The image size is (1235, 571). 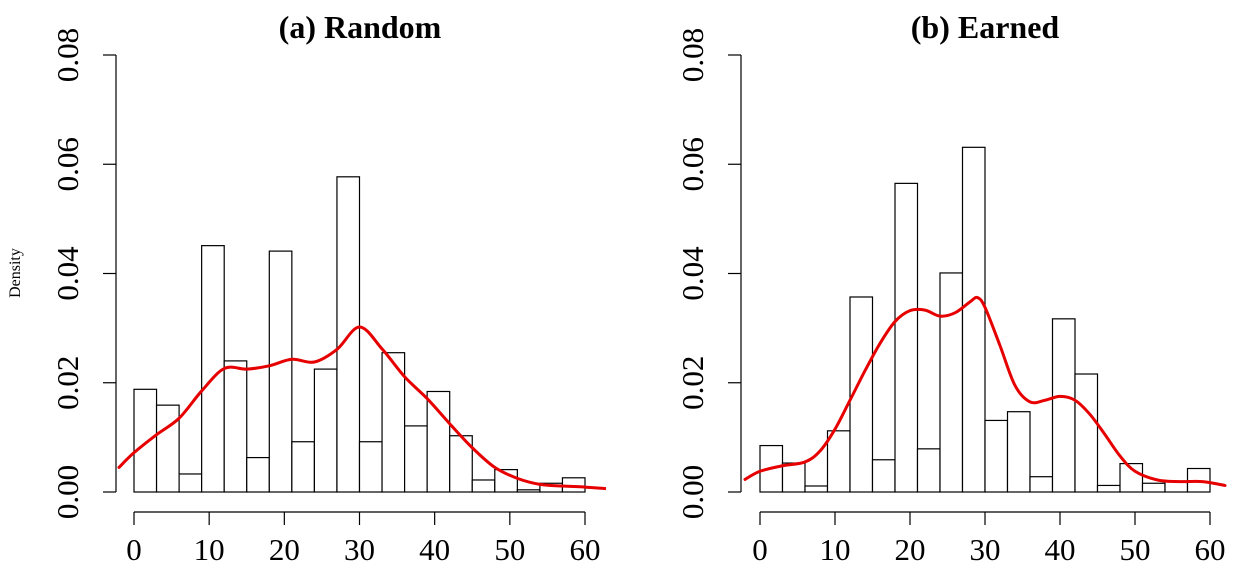 What do you see at coordinates (360, 27) in the screenshot?
I see `panel-title: (a) Random` at bounding box center [360, 27].